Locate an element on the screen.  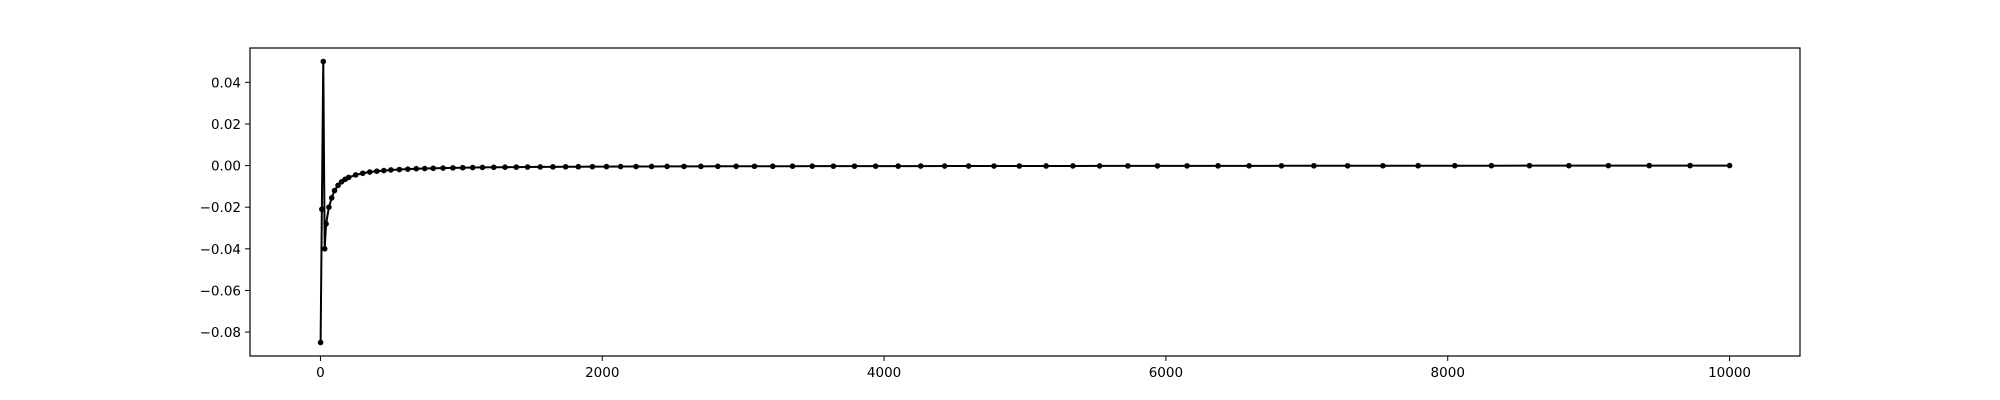
x-tick-label: 2000 is located at coordinates (602, 373).